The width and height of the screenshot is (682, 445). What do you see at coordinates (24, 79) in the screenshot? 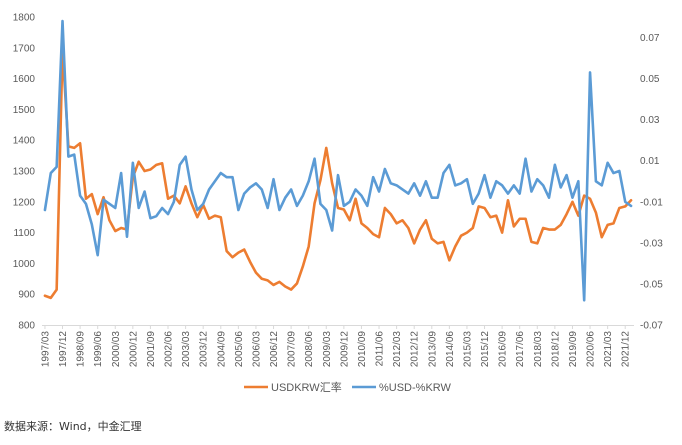
I see `left-y-tick-label: 1600` at bounding box center [24, 79].